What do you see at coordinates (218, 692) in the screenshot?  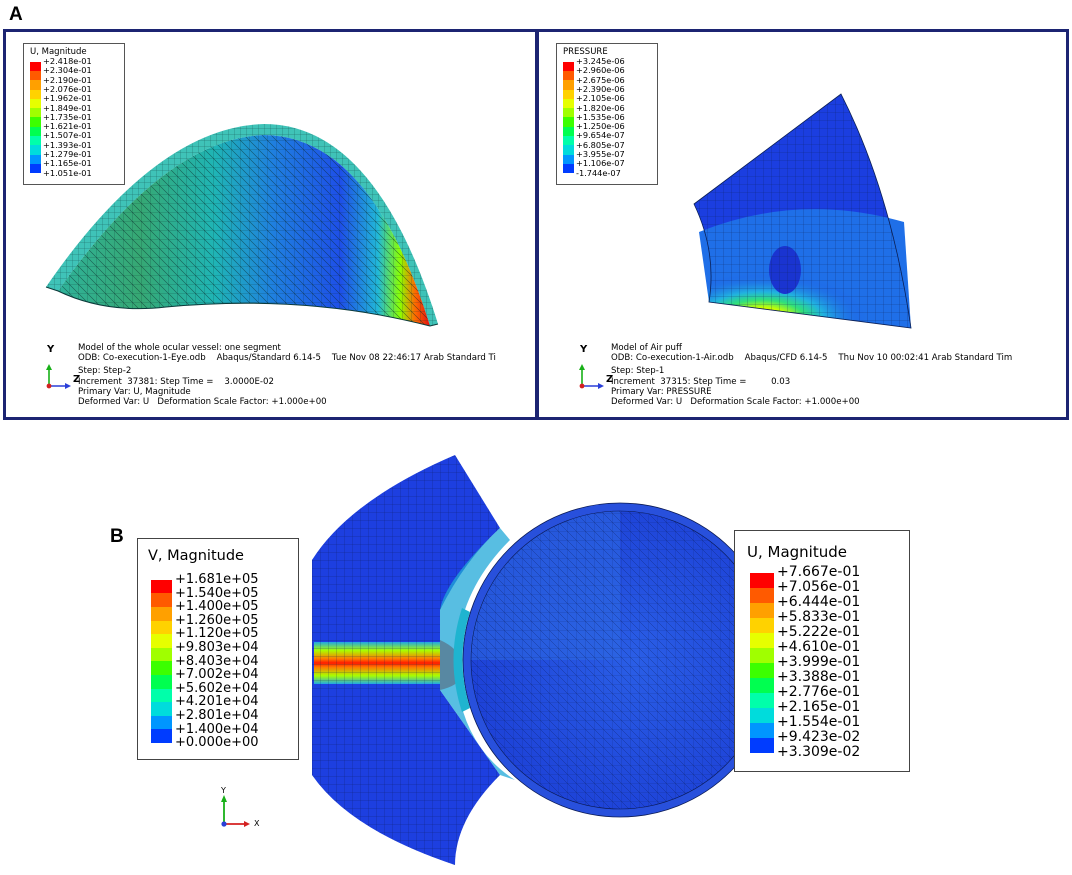 I see `legend-entry: +5.602e+04` at bounding box center [218, 692].